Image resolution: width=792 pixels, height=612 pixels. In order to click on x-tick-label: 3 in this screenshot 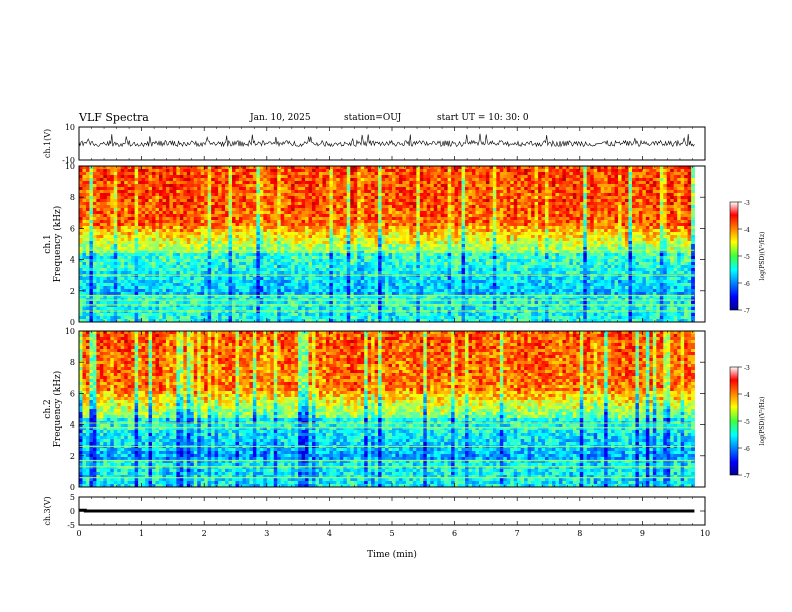, I will do `click(266, 533)`.